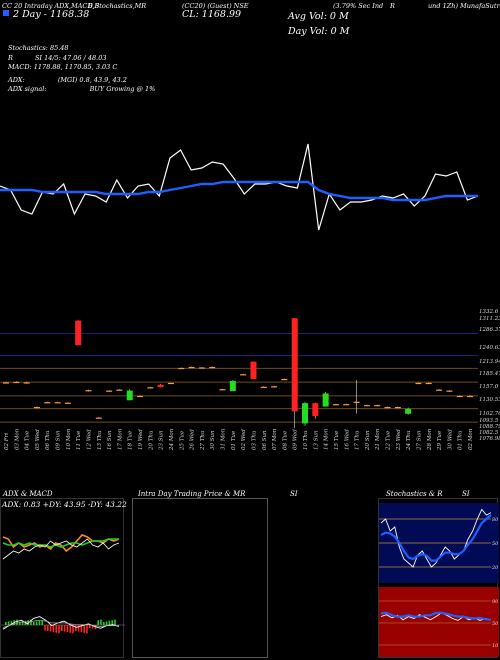  What do you see at coordinates (392, 6) in the screenshot?
I see `header-r-text: R` at bounding box center [392, 6].